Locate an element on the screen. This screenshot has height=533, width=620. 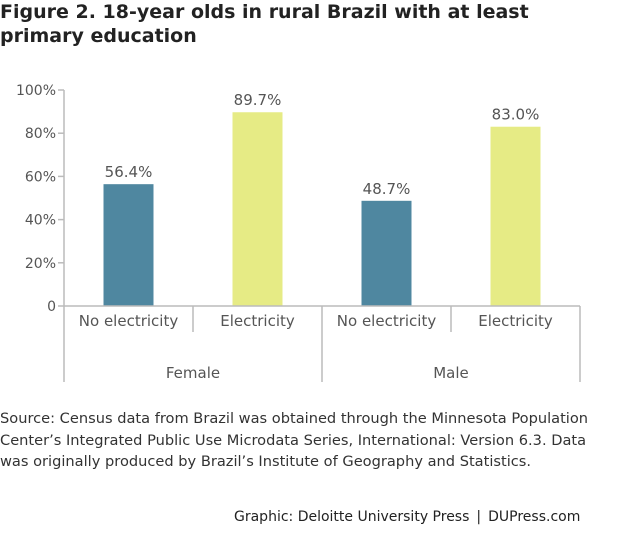
data-label: 83.0% is located at coordinates (516, 115).